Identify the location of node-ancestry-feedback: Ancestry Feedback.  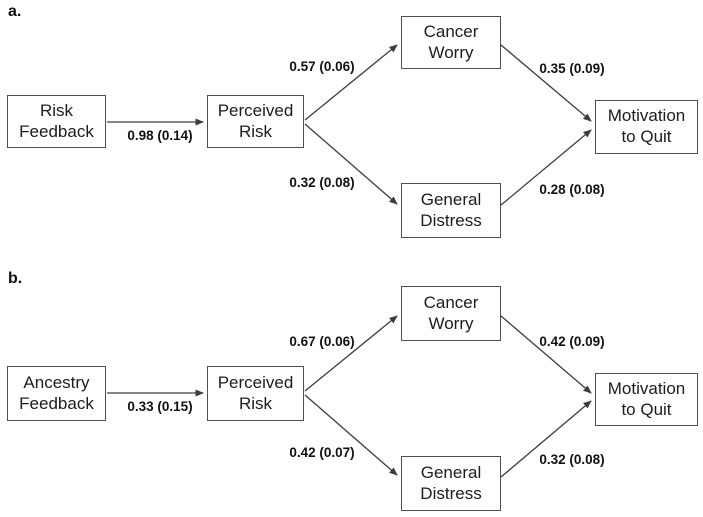
(56, 393).